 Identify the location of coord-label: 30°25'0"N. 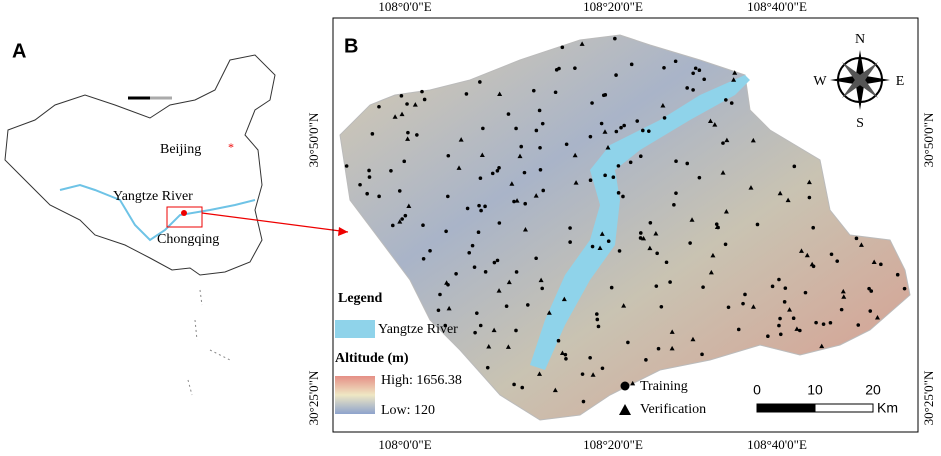
(928, 397).